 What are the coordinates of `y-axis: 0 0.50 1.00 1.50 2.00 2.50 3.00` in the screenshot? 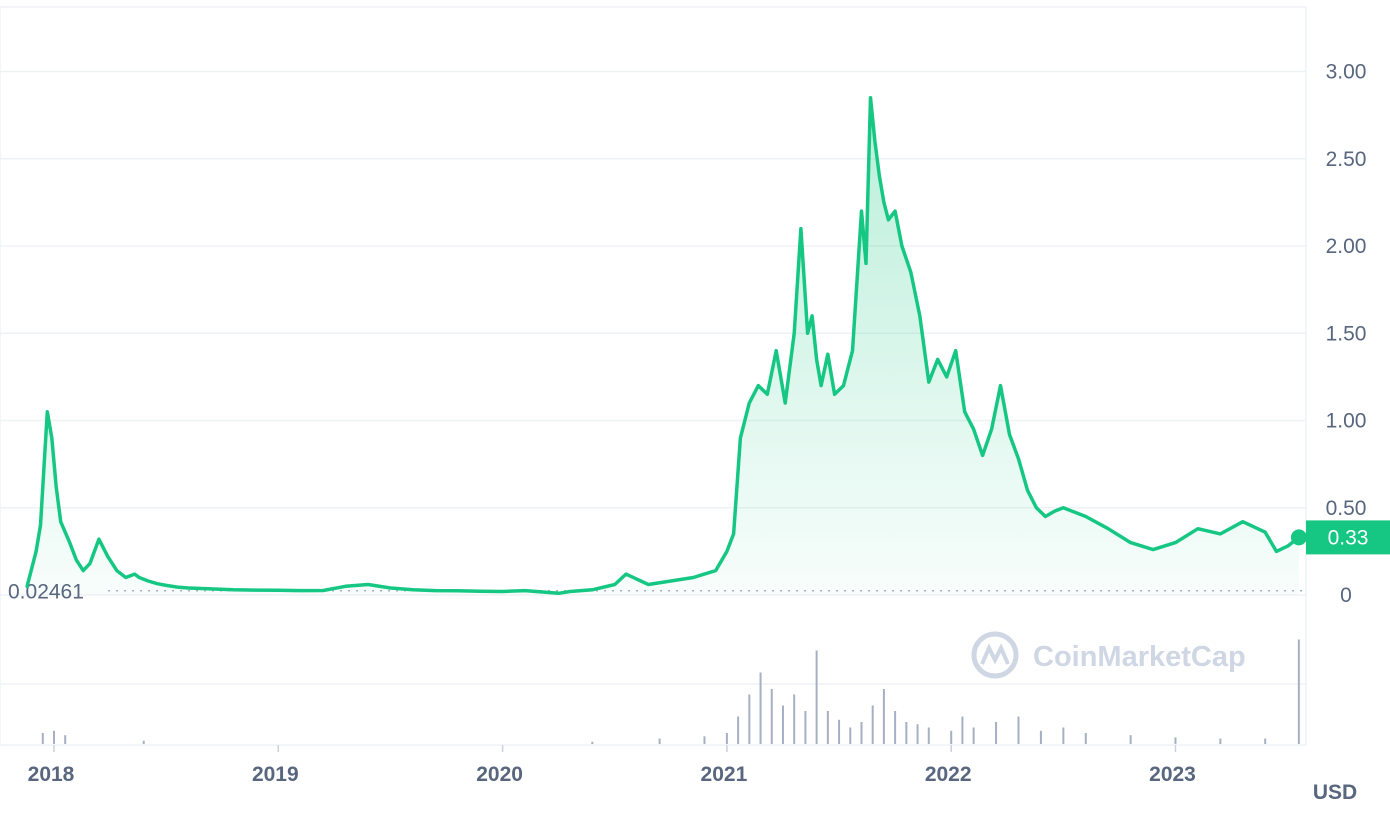 It's located at (1346, 334).